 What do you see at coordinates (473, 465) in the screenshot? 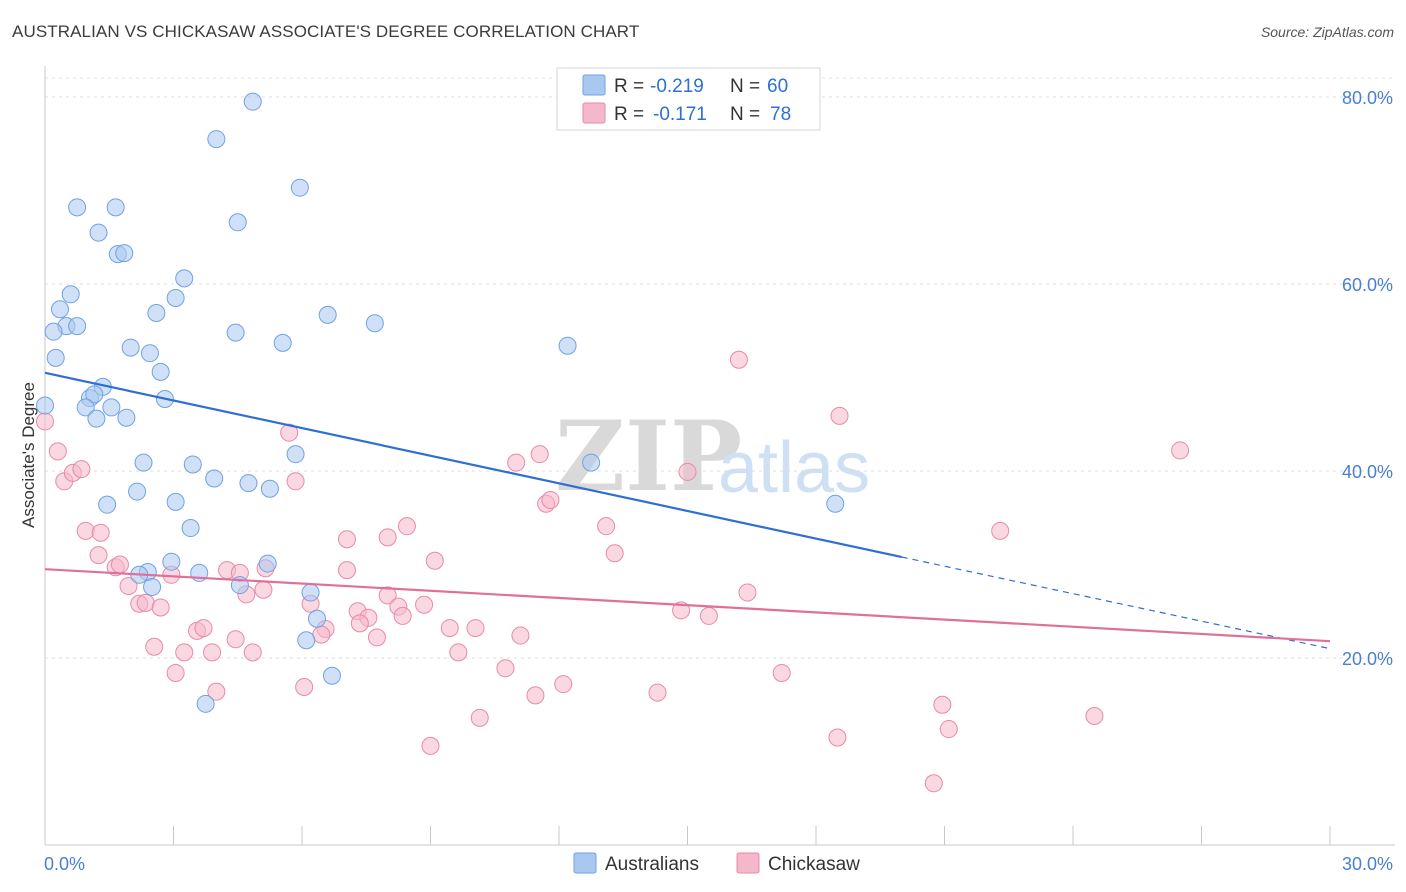
I see `australians-trend-line` at bounding box center [473, 465].